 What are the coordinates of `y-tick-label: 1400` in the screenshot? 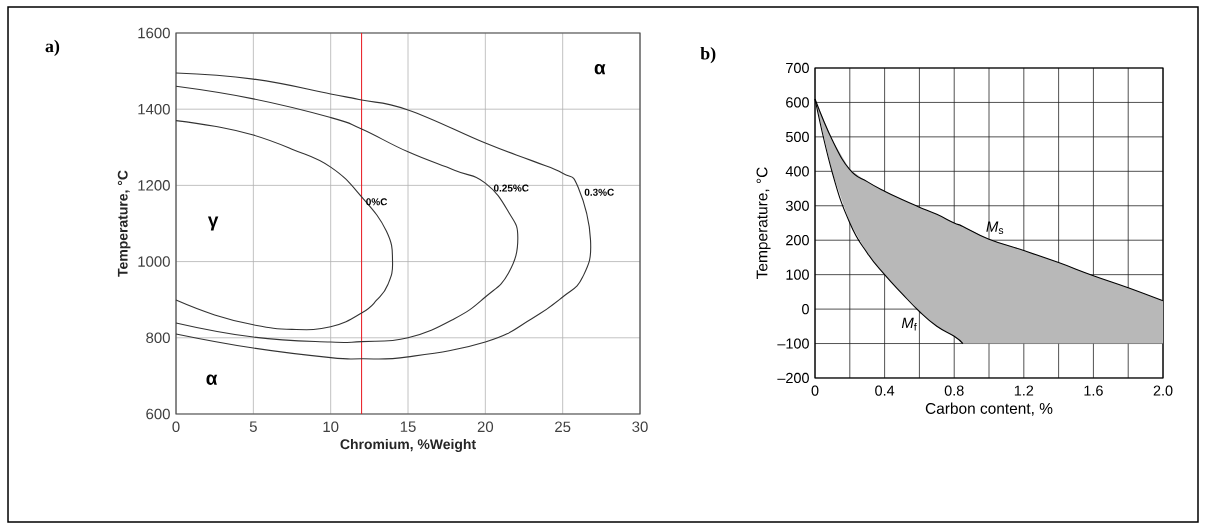 It's located at (154, 109).